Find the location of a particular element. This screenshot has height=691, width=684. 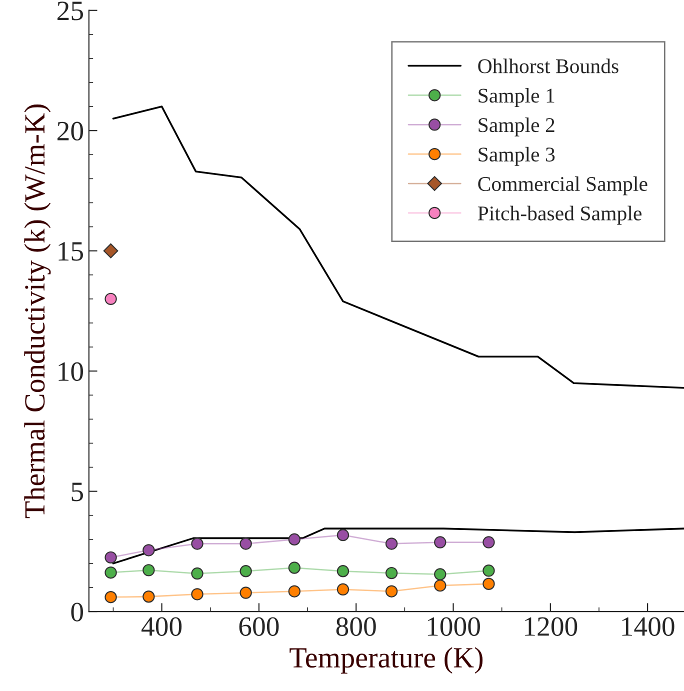

legend-label: Commercial Sample is located at coordinates (563, 186).